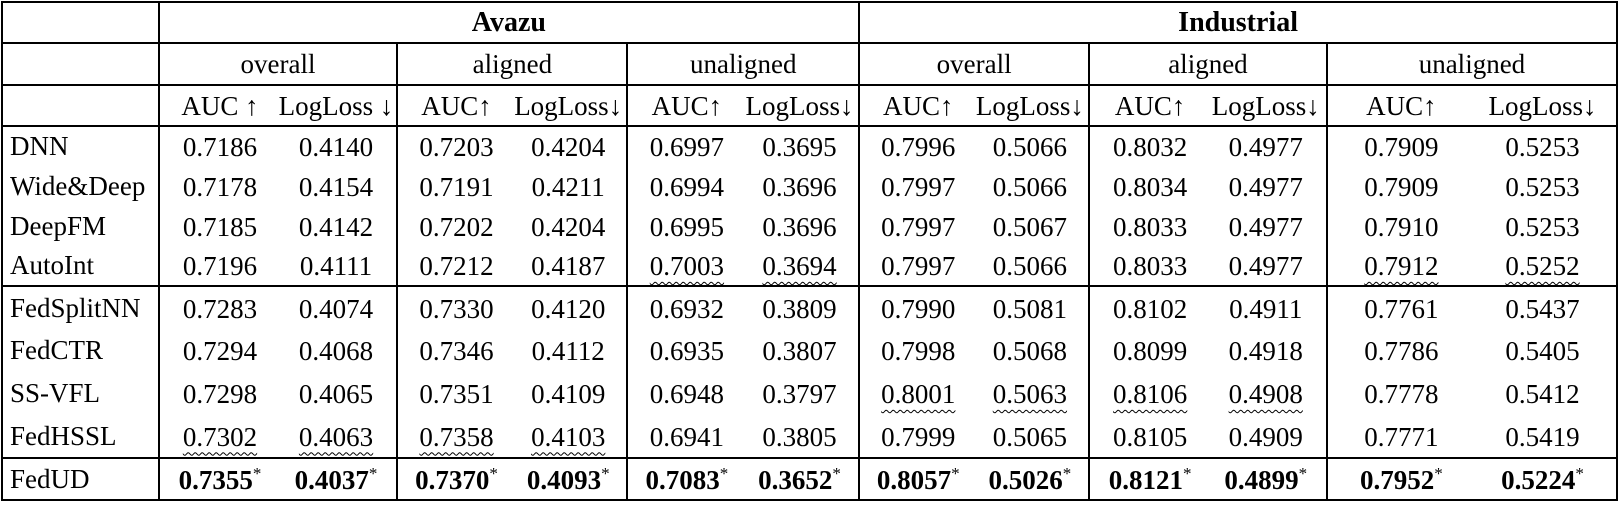  I want to click on logloss-value: 0.5068, so click(1030, 351).